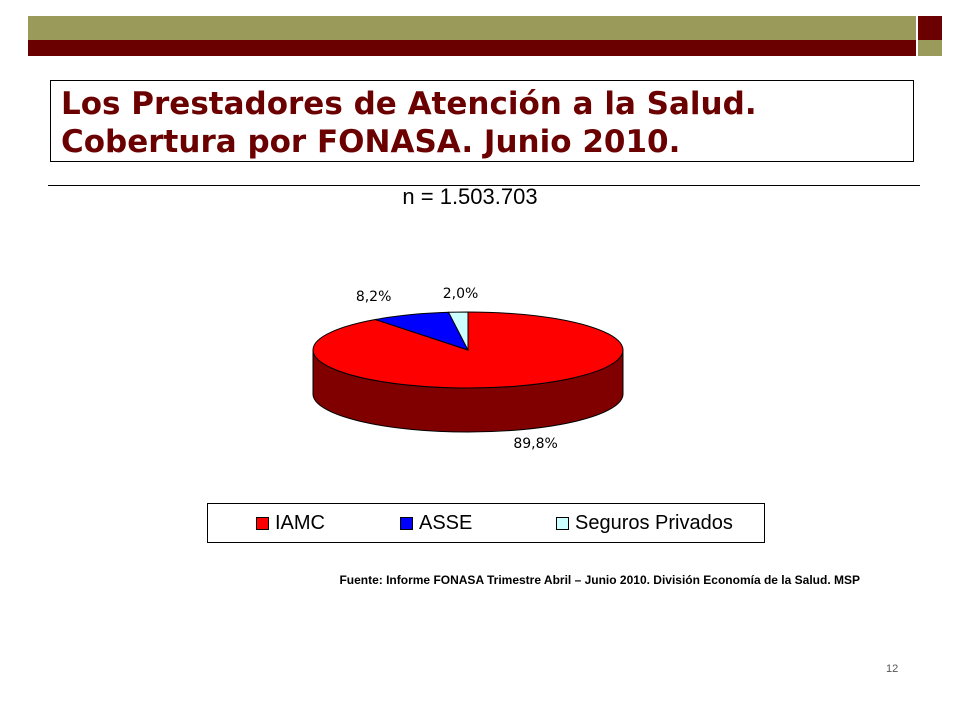 The height and width of the screenshot is (720, 960). Describe the element at coordinates (406, 523) in the screenshot. I see `legend-swatch-asse` at that location.